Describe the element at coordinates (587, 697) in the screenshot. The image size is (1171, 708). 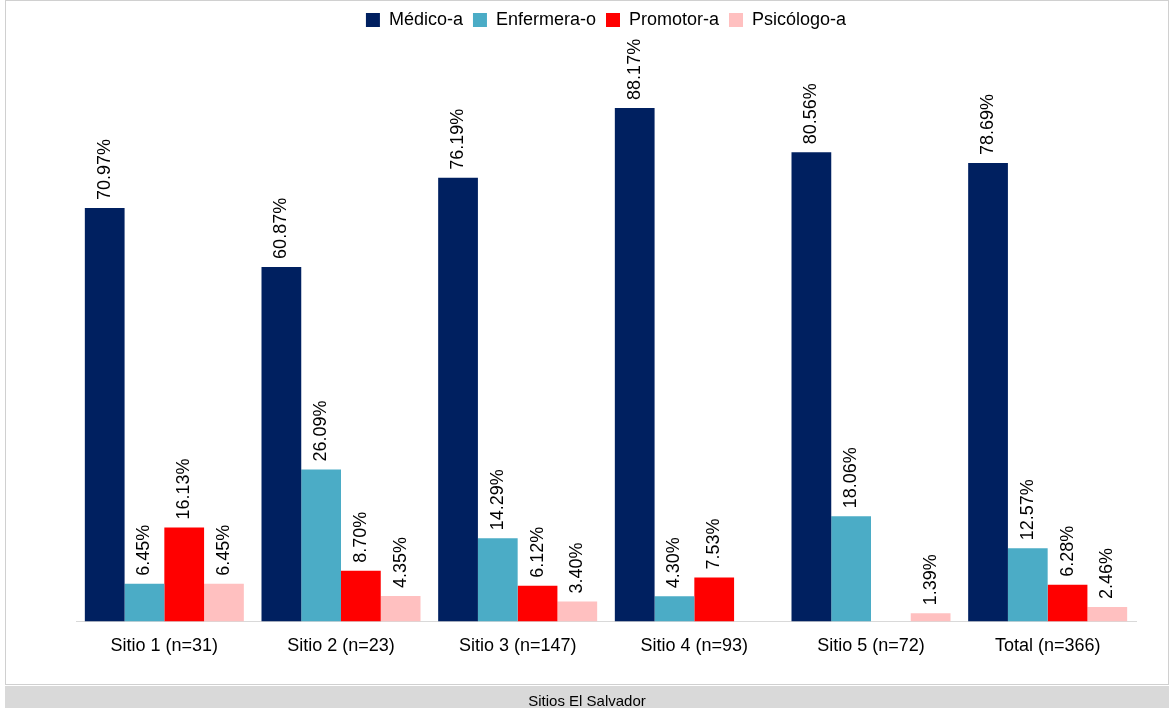
I see `text: Sitios El Salvador` at that location.